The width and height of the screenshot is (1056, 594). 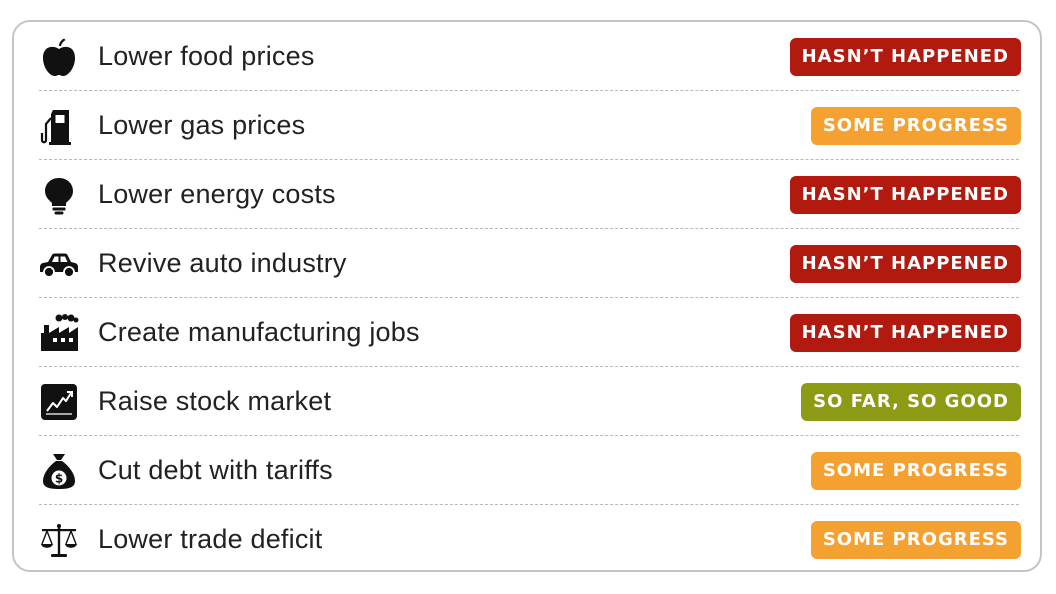 I want to click on promise-label: Create manufacturing jobs, so click(x=259, y=331).